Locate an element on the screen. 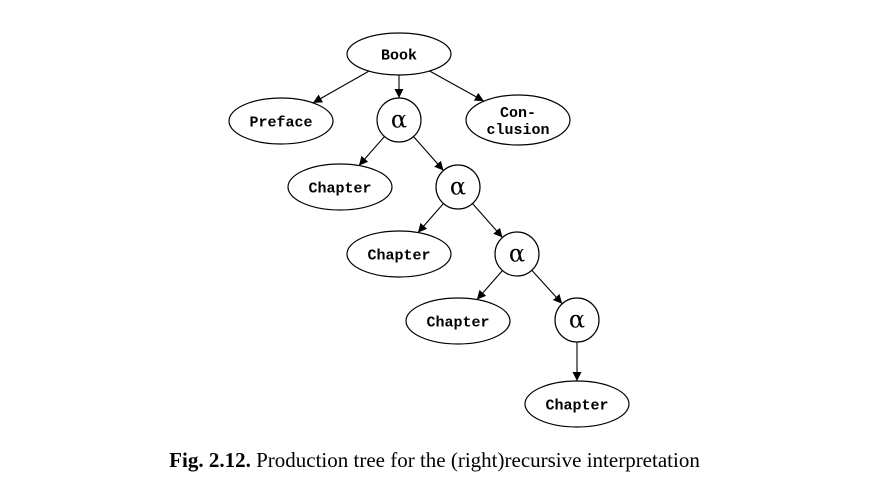 This screenshot has height=498, width=869. chapter1-label: Chapter is located at coordinates (339, 188).